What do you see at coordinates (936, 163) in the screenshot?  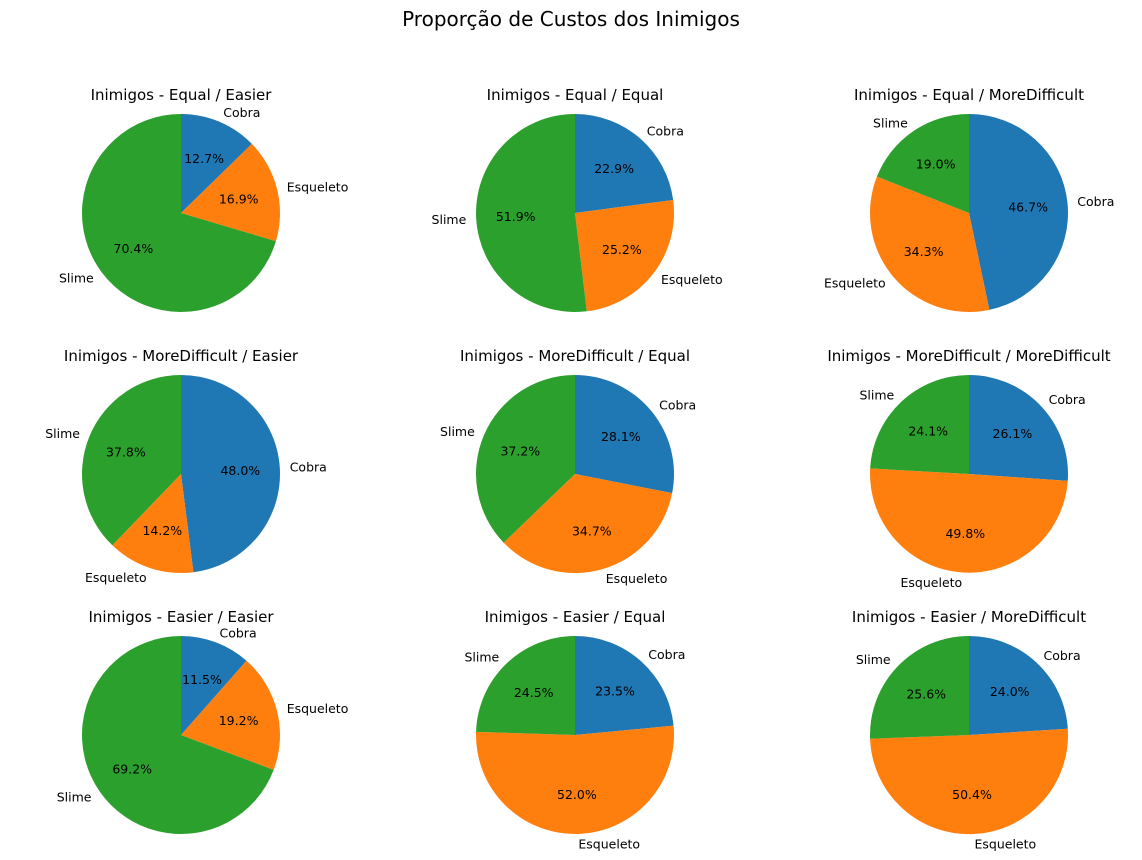 I see `pie-percent-label: 19.0%` at bounding box center [936, 163].